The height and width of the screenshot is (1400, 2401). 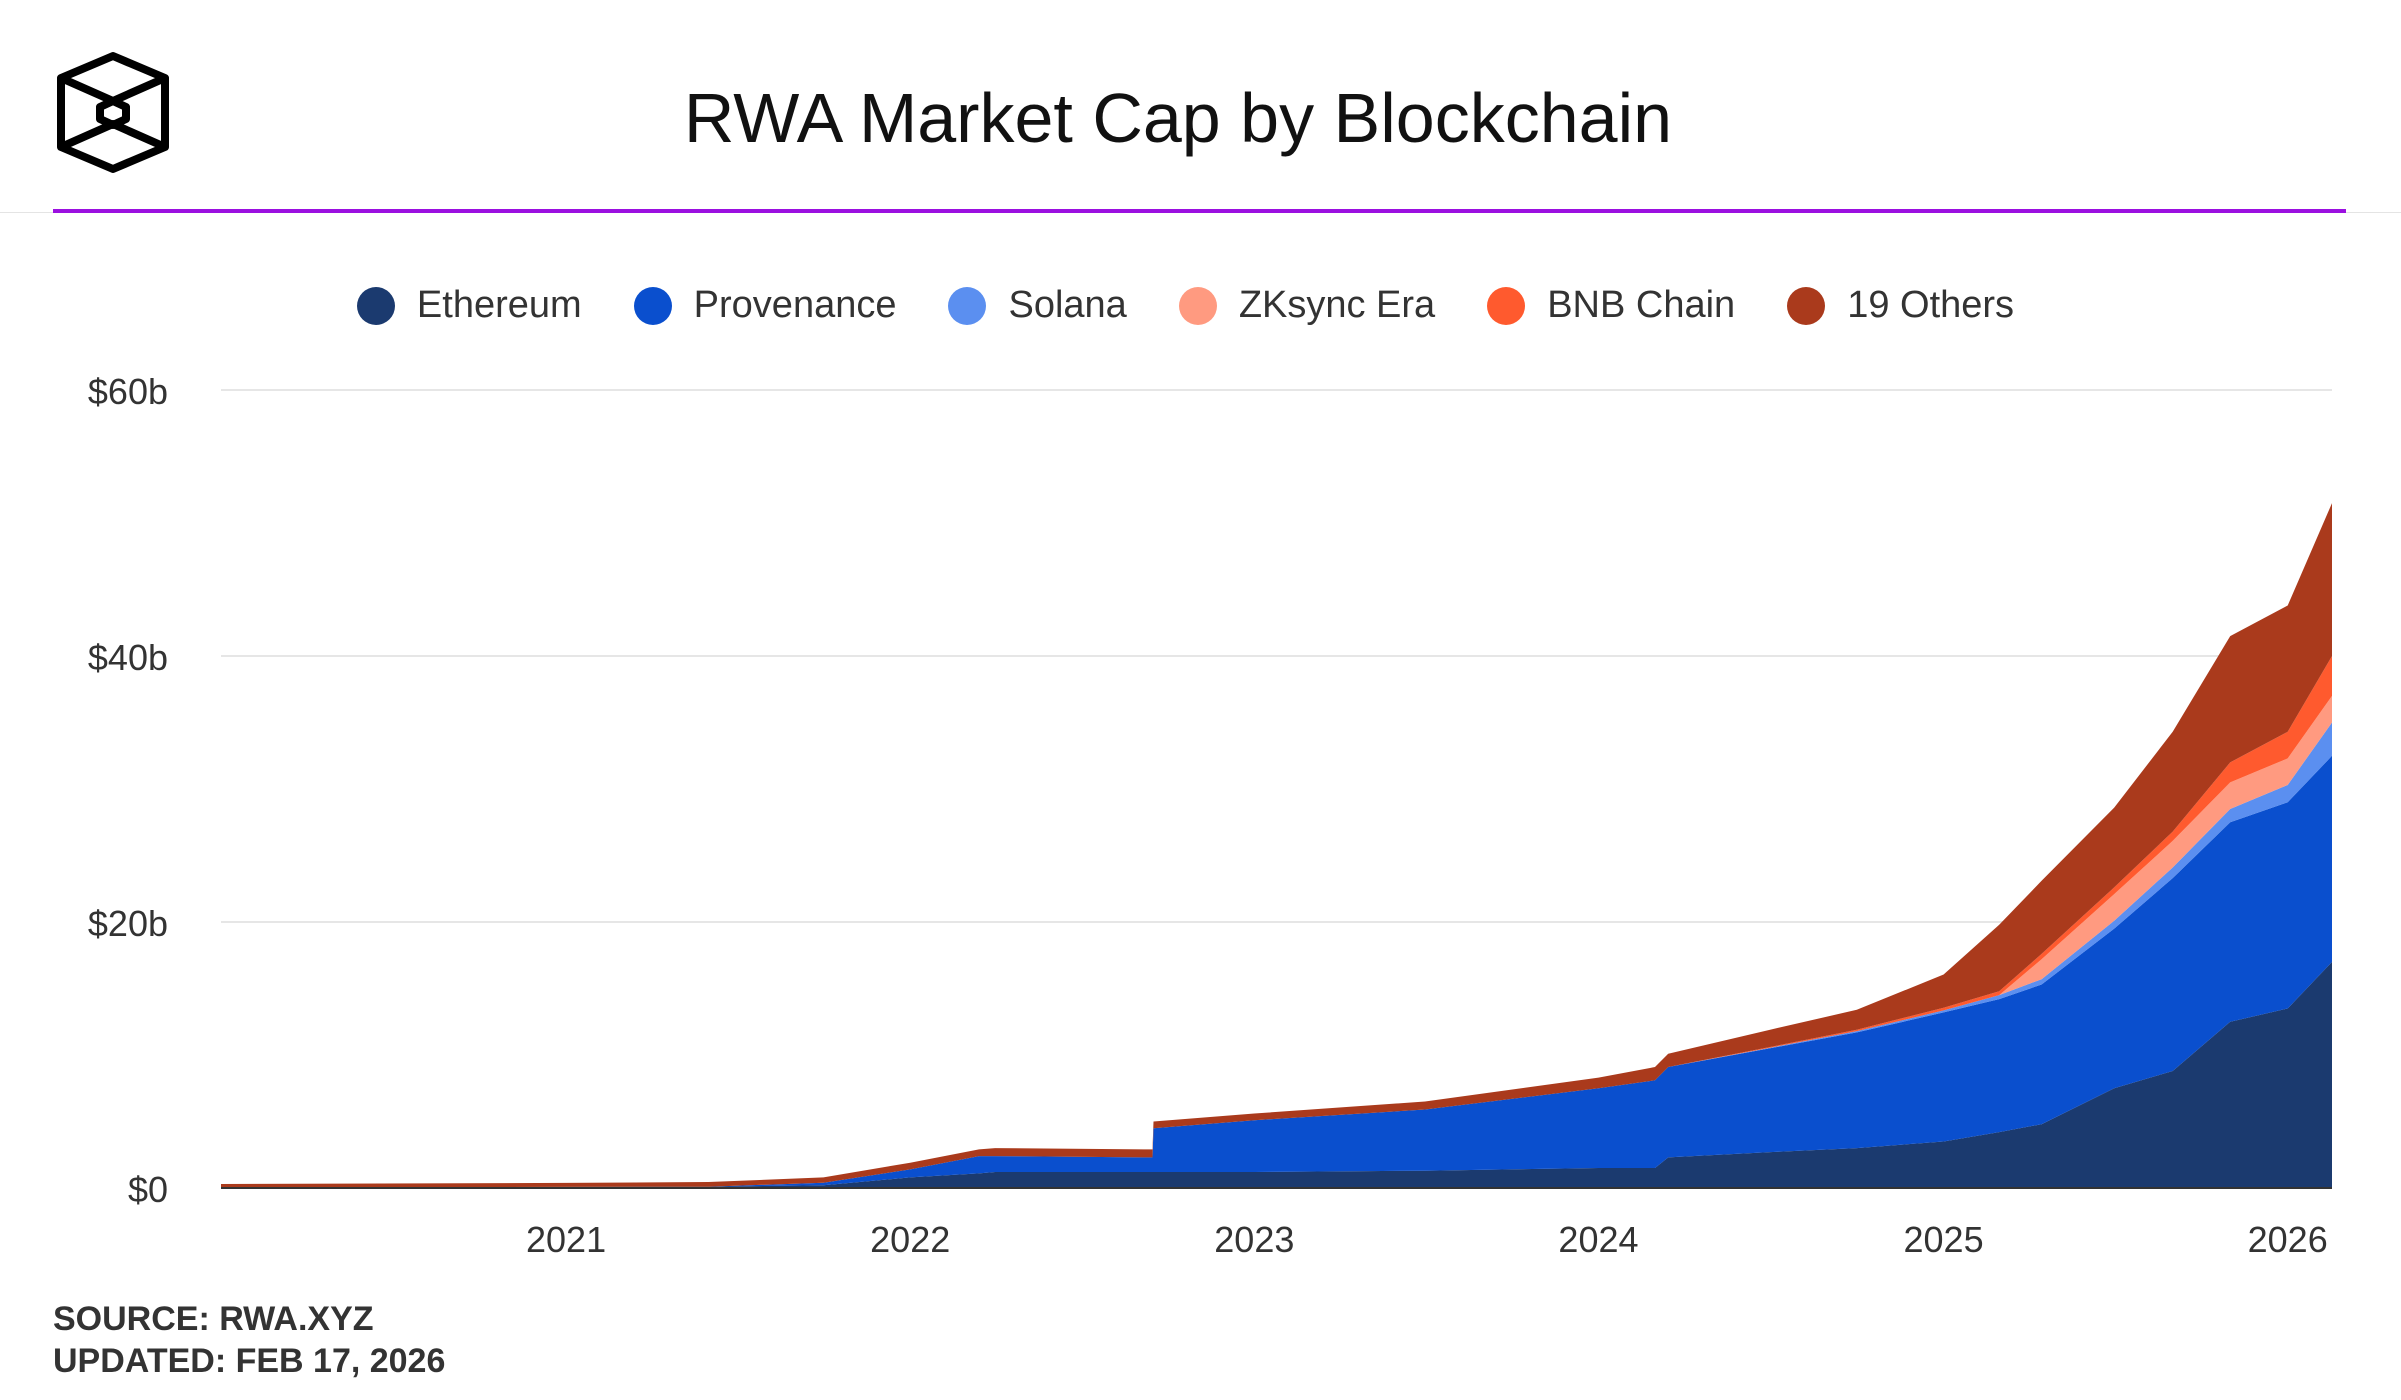 I want to click on legend-item: Ethereum, so click(x=469, y=305).